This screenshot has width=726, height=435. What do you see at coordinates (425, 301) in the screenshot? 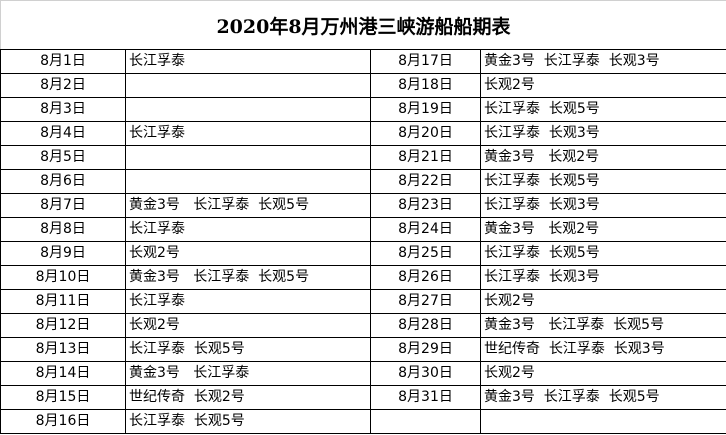
I see `date-cell: 8月27日` at bounding box center [425, 301].